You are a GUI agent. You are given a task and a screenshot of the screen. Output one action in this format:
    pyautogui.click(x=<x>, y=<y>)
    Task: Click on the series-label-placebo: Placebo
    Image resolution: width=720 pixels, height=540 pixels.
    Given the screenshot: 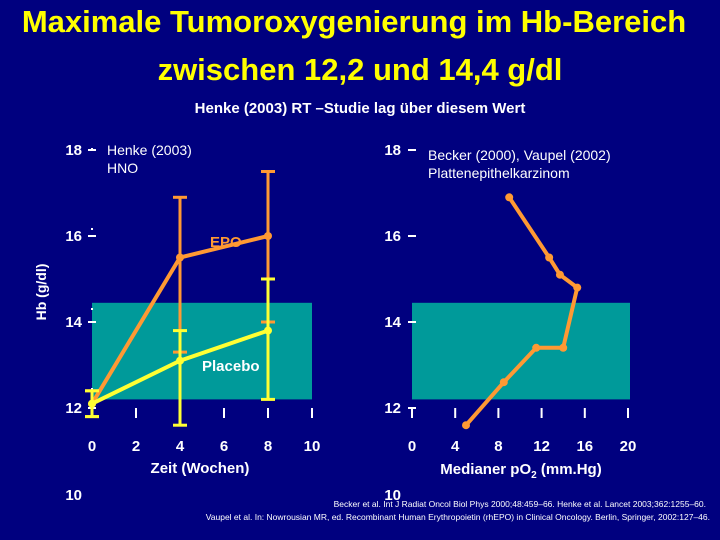 What is the action you would take?
    pyautogui.click(x=231, y=366)
    